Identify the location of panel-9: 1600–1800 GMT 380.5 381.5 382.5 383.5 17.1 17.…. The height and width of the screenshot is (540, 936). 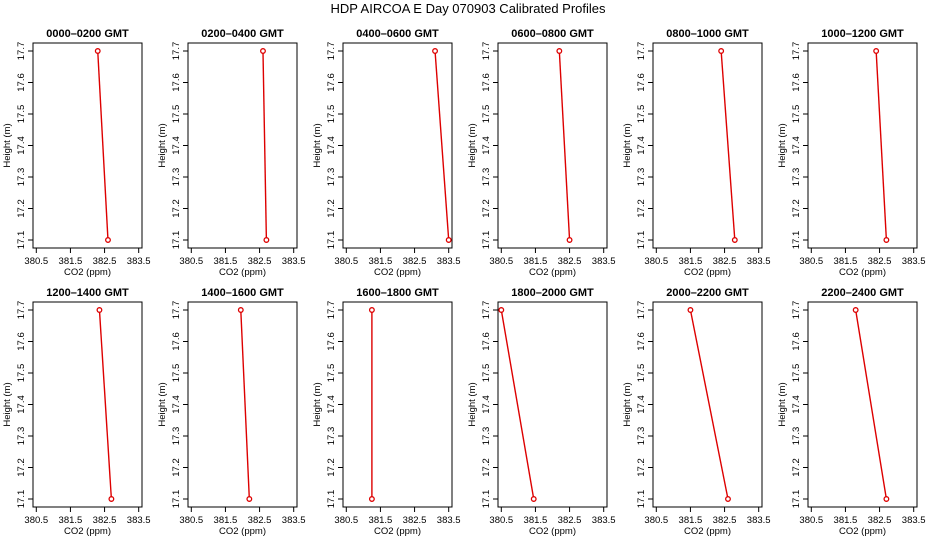
(386, 412).